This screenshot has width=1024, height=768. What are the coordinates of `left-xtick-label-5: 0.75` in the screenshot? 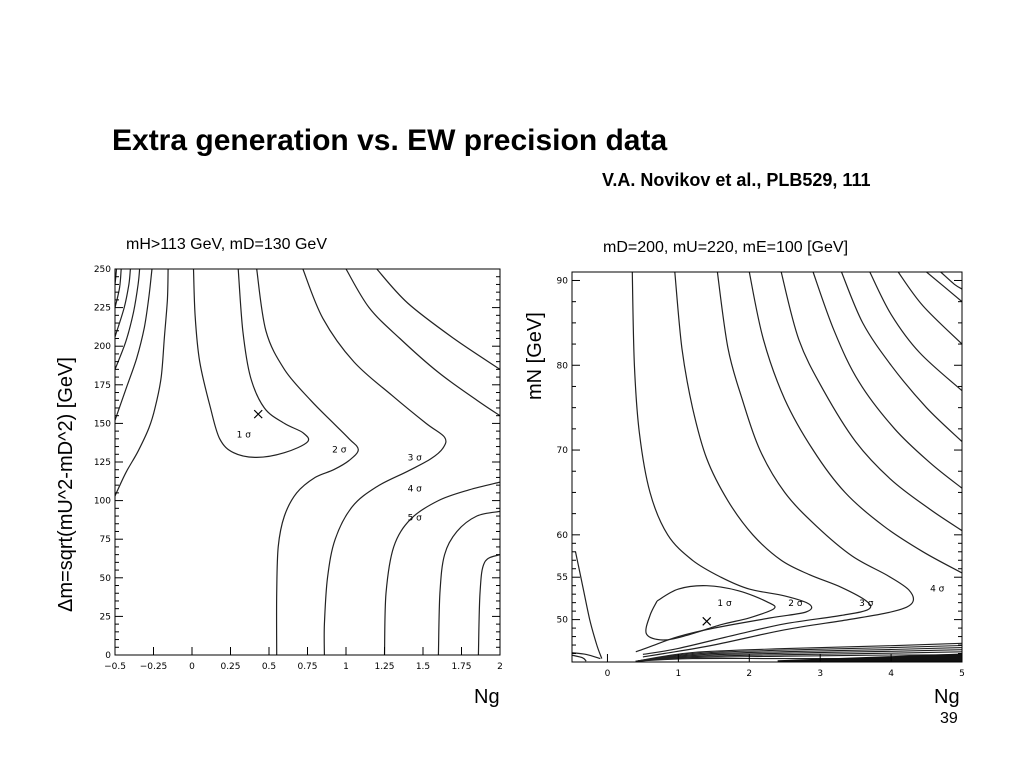 It's located at (307, 667).